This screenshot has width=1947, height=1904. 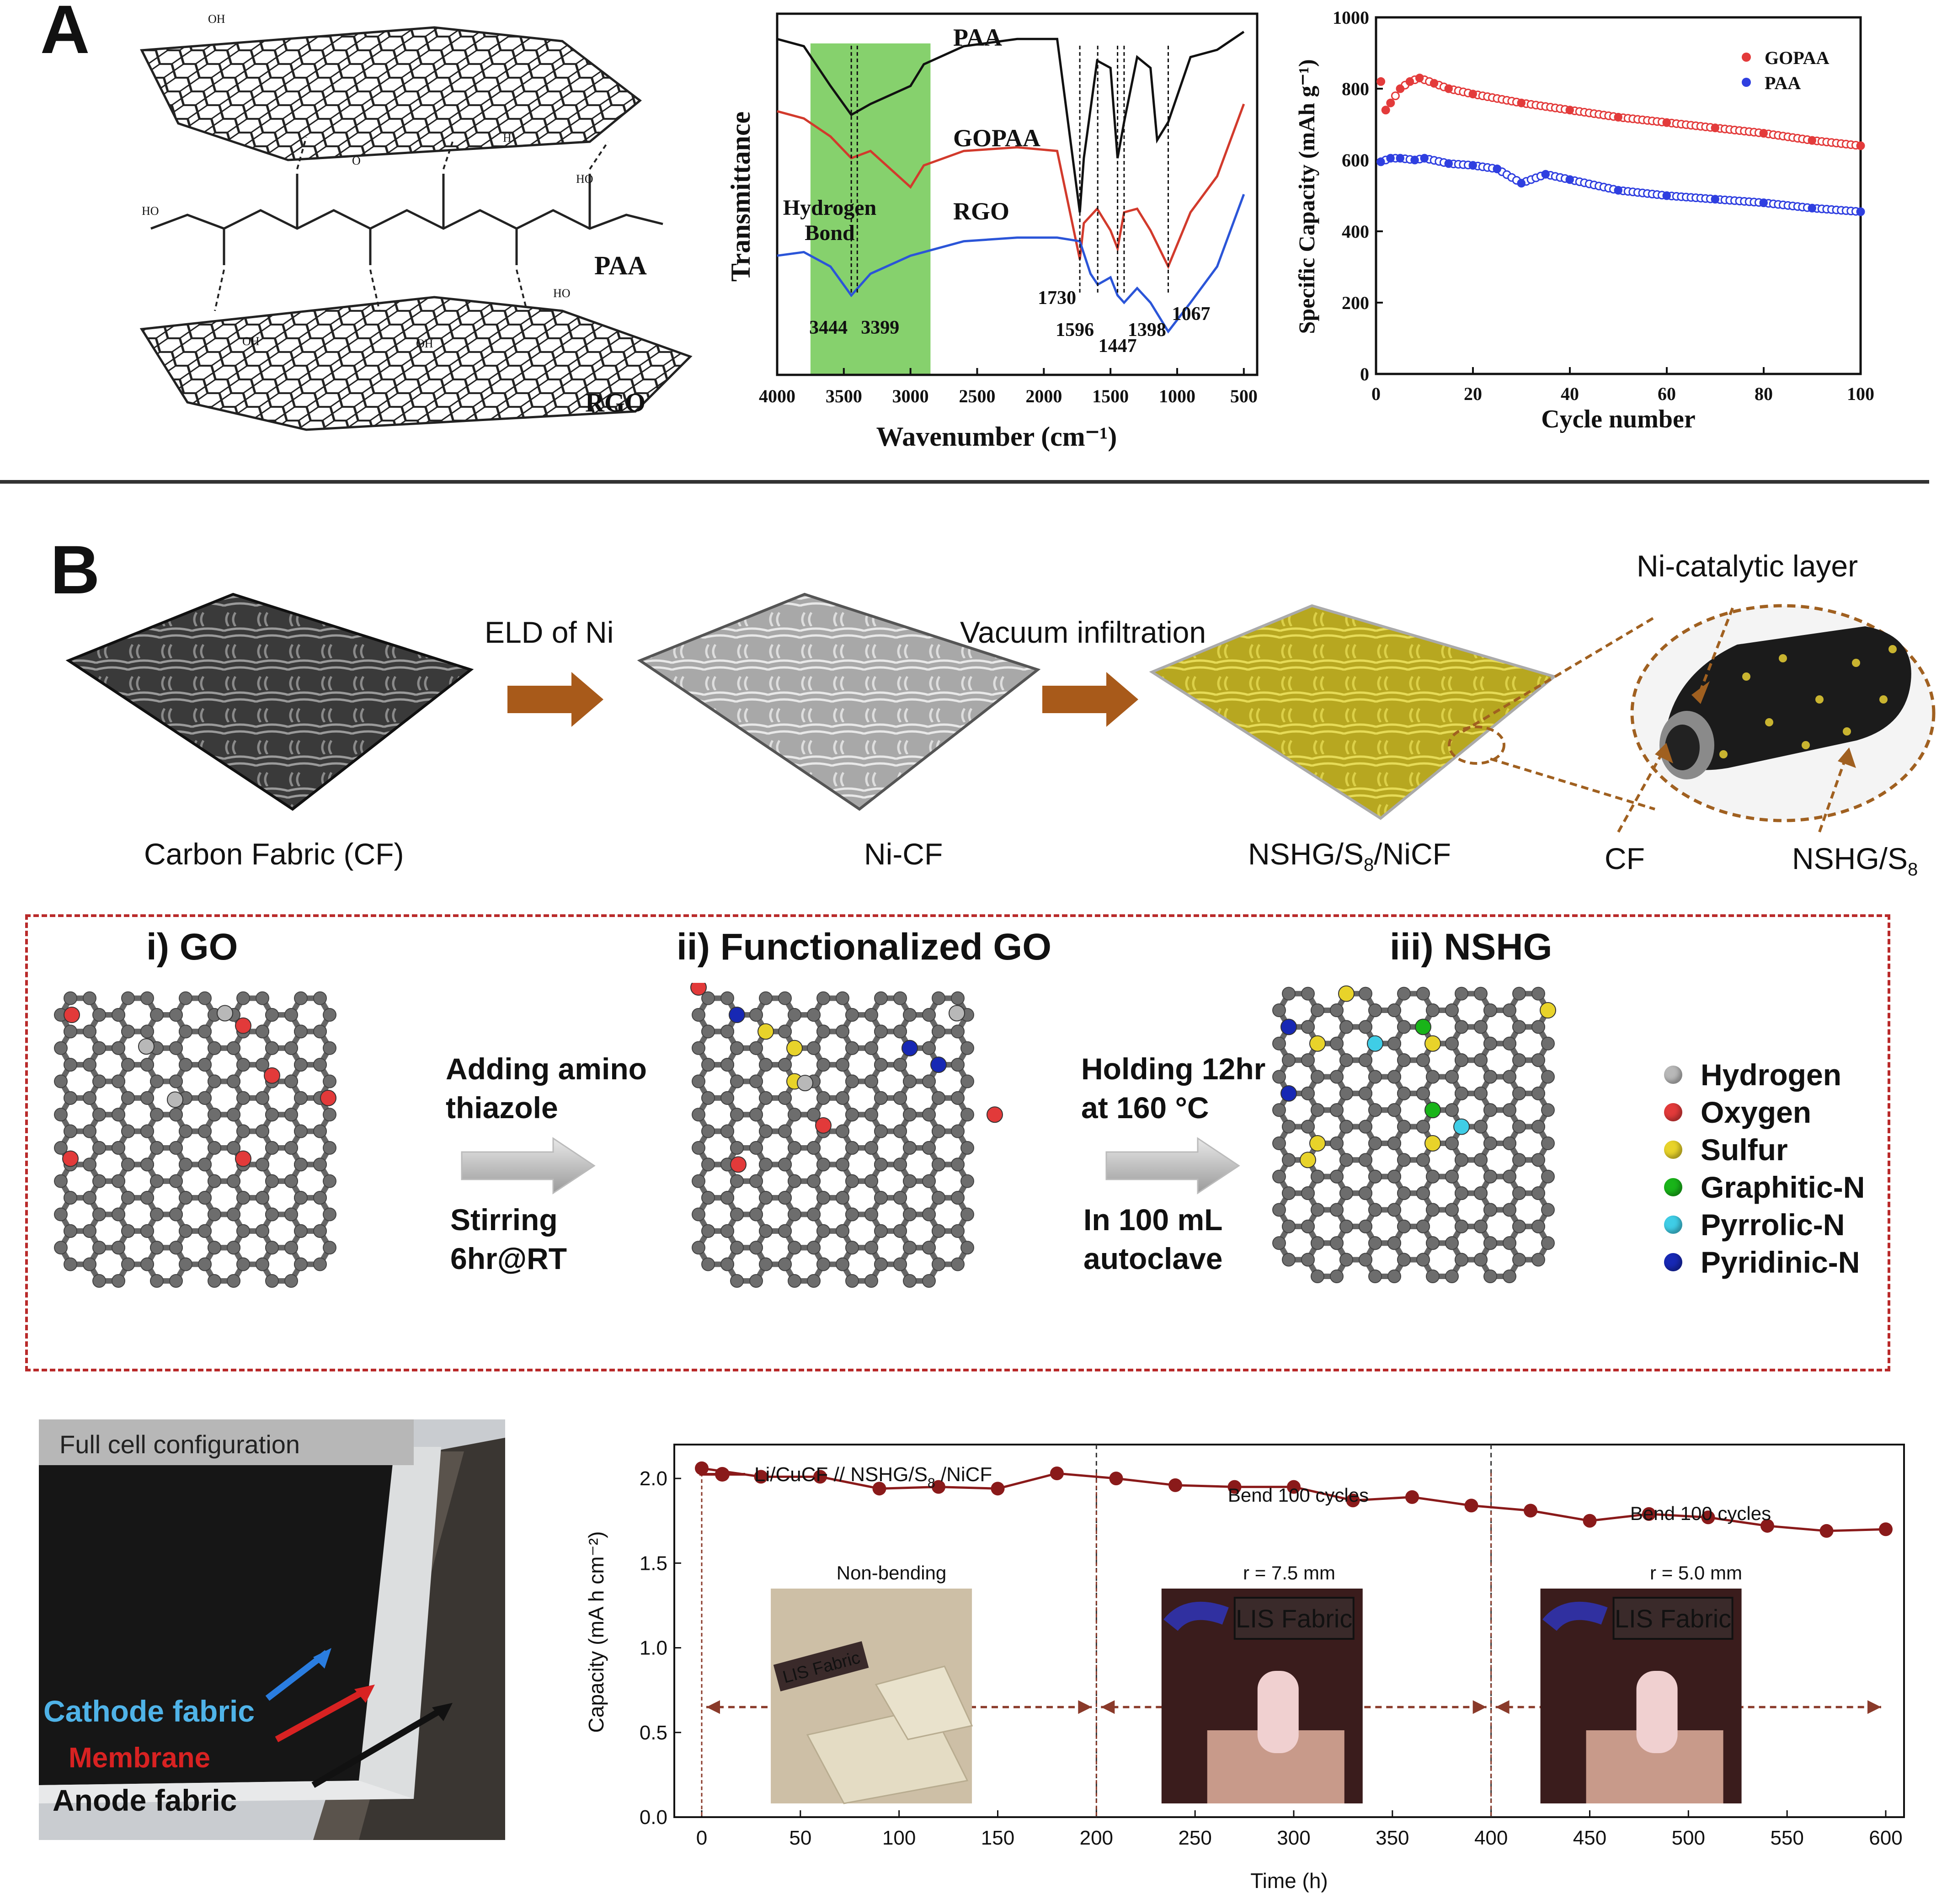 I want to click on cycling-ytick-label: 1000, so click(x=1351, y=17).